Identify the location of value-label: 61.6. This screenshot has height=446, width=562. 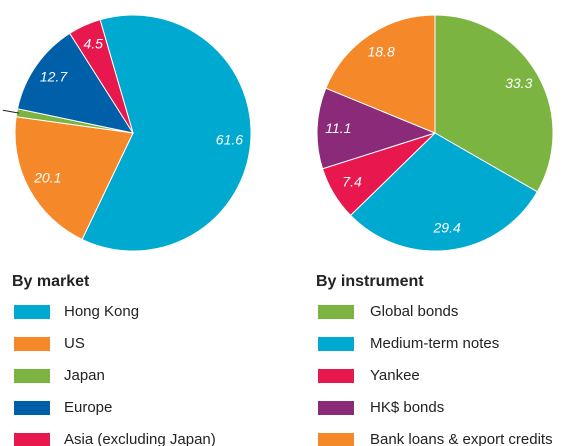
(229, 140).